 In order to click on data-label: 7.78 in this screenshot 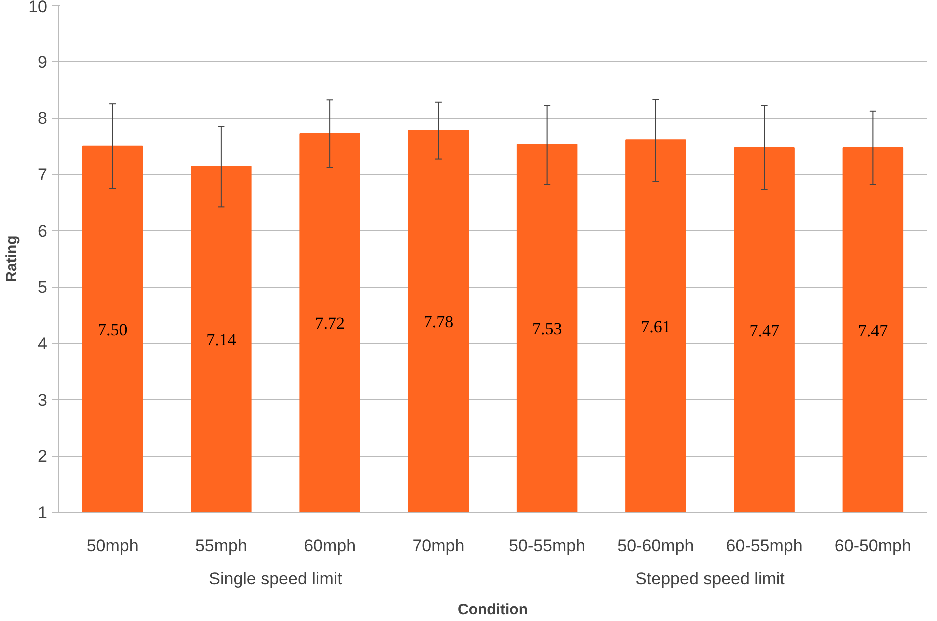, I will do `click(439, 322)`.